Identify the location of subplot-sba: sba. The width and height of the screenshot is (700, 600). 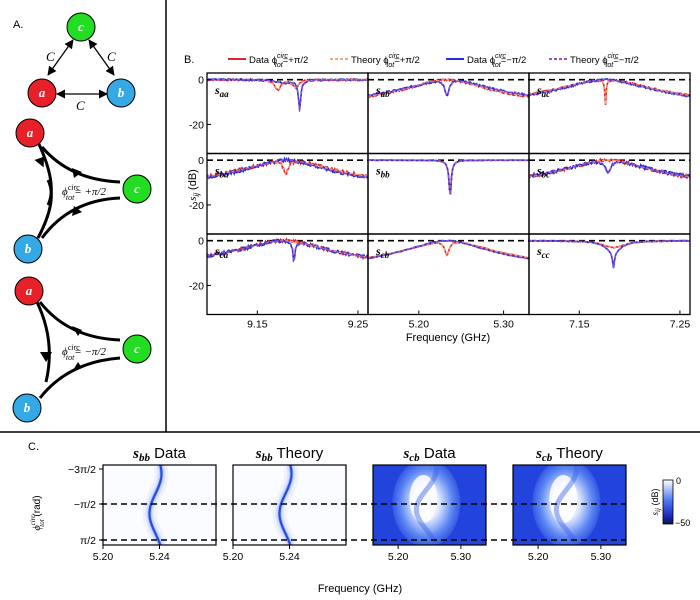
(287, 193).